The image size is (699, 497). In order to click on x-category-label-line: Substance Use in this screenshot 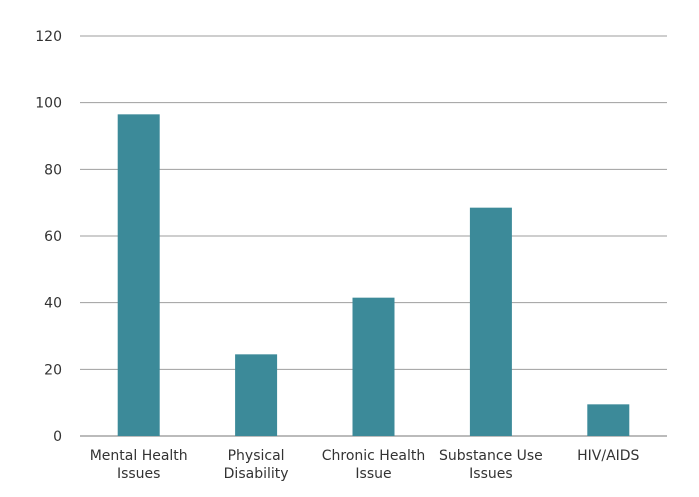, I will do `click(491, 456)`.